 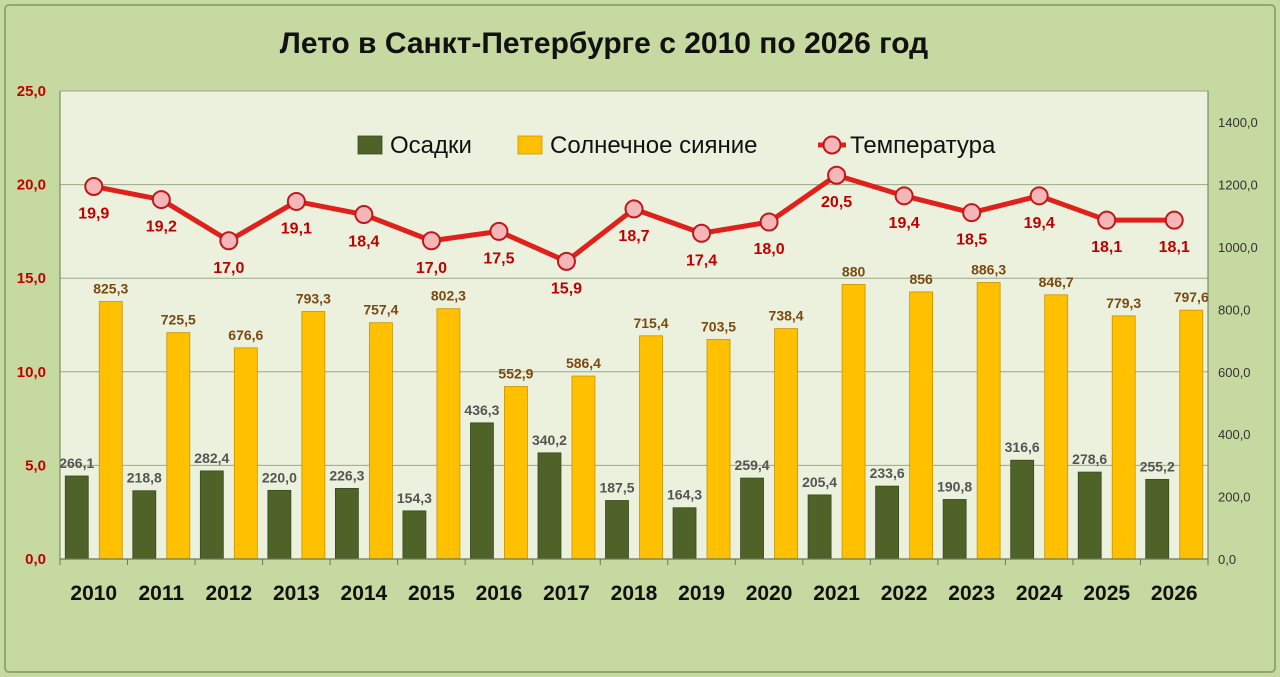 What do you see at coordinates (162, 593) in the screenshot?
I see `x-tick-label: 2011` at bounding box center [162, 593].